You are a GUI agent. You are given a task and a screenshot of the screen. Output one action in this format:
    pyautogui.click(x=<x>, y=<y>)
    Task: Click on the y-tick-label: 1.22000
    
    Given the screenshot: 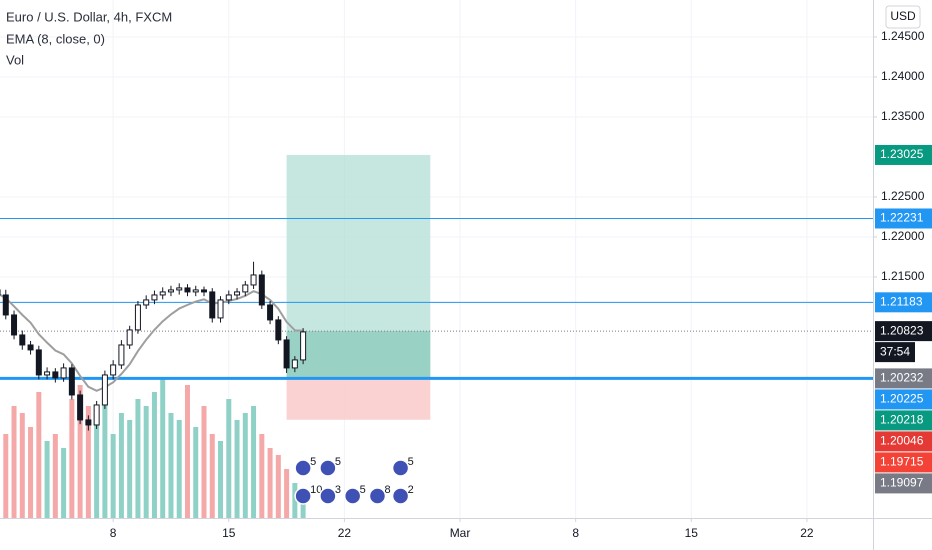 What is the action you would take?
    pyautogui.click(x=903, y=236)
    